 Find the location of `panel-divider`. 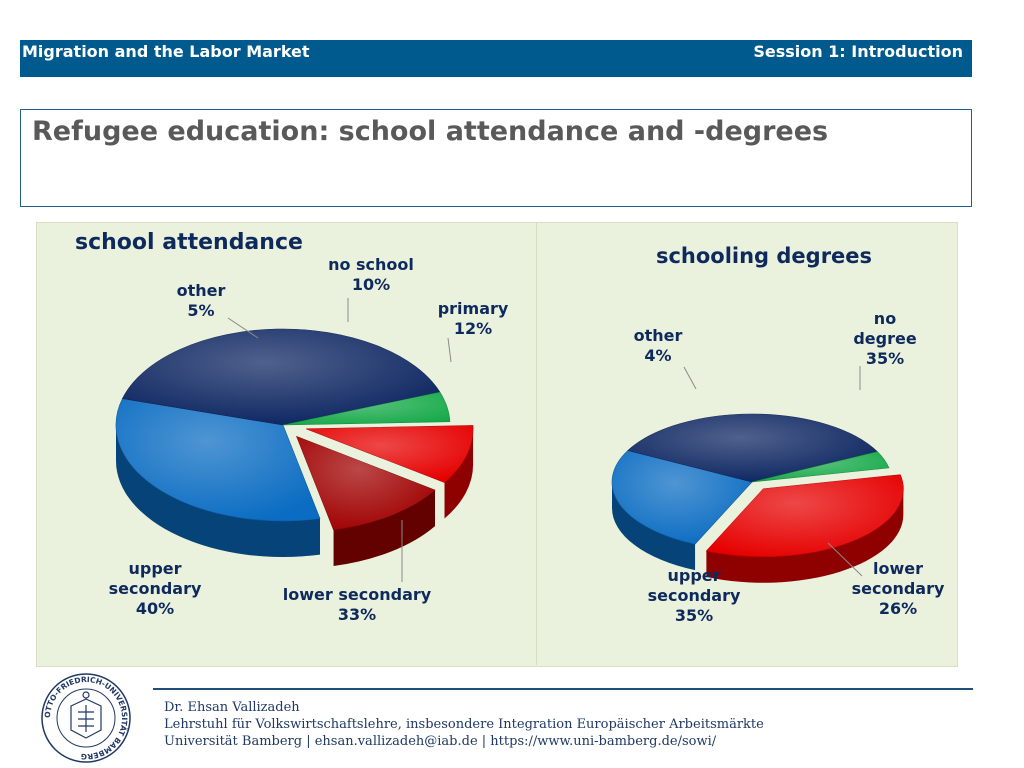

panel-divider is located at coordinates (536, 443).